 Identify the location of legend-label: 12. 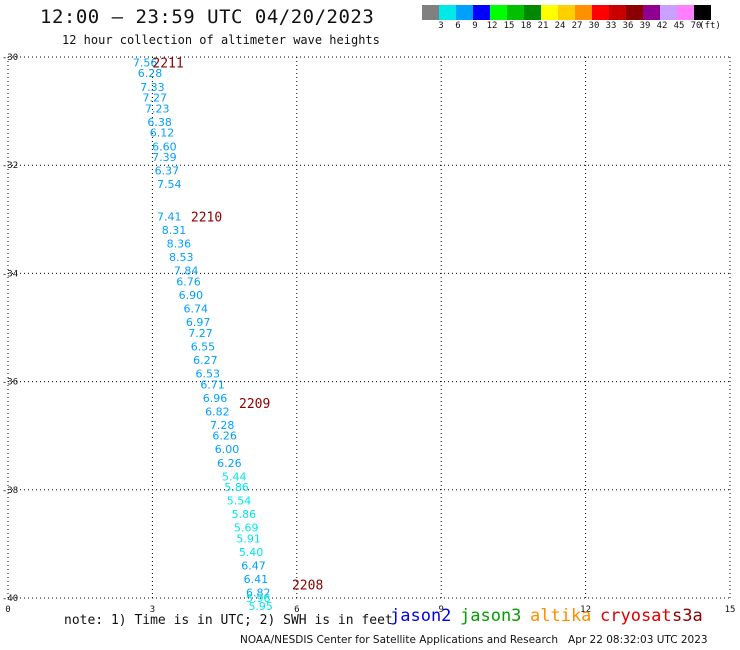
(492, 26).